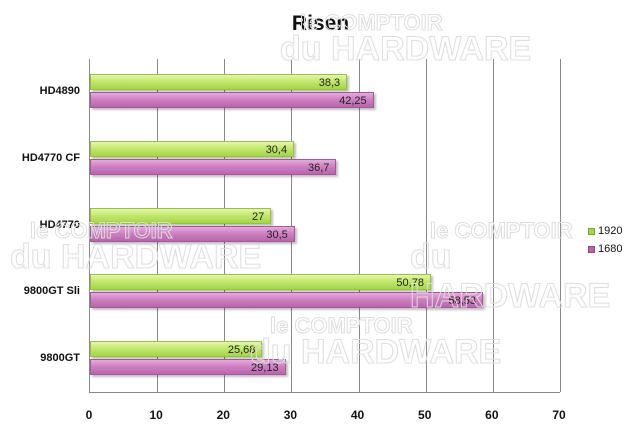 This screenshot has height=437, width=641. What do you see at coordinates (591, 231) in the screenshot?
I see `legend-swatch-1920` at bounding box center [591, 231].